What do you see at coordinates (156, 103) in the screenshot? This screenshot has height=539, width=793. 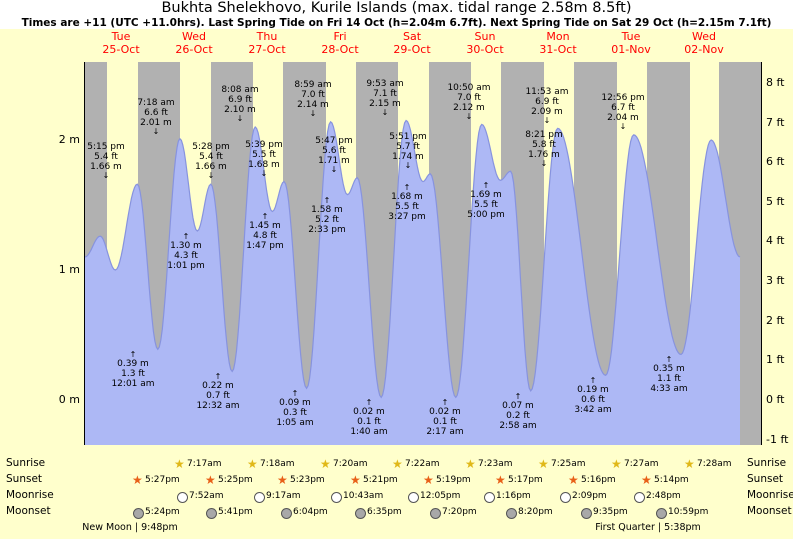 I see `high-tide-time: 7:18 am` at bounding box center [156, 103].